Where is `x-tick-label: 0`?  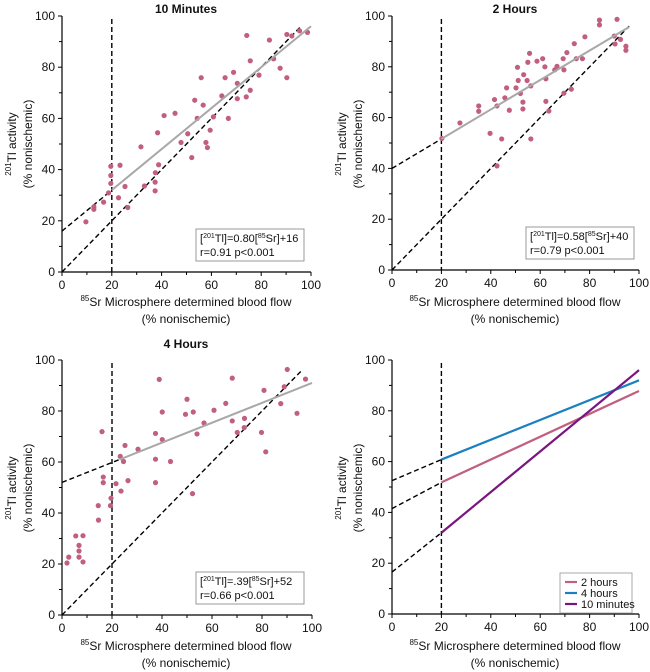
x-tick-label: 0 is located at coordinates (392, 627).